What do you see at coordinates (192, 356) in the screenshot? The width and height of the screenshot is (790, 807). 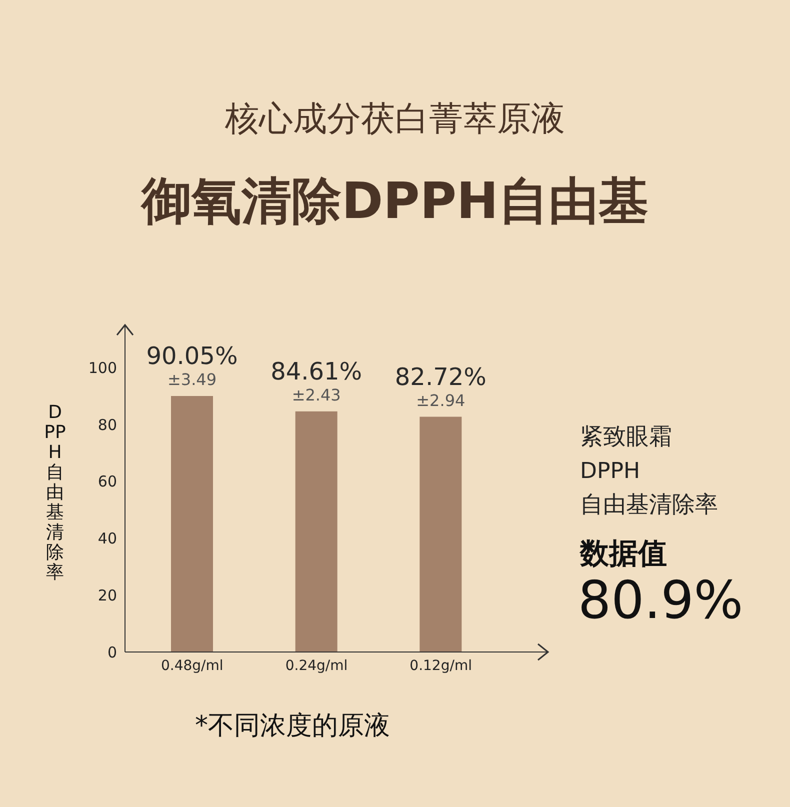 I see `data-label: 90.05%` at bounding box center [192, 356].